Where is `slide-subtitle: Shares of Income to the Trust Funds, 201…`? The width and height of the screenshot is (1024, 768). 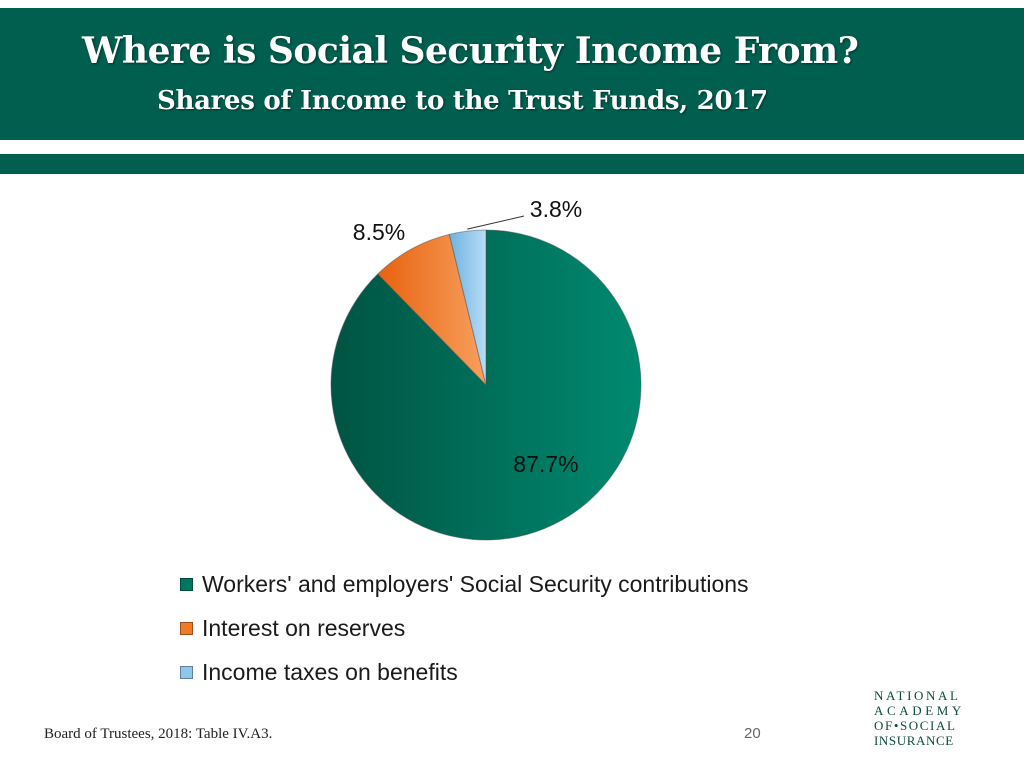
slide-subtitle: Shares of Income to the Trust Funds, 201… is located at coordinates (462, 101).